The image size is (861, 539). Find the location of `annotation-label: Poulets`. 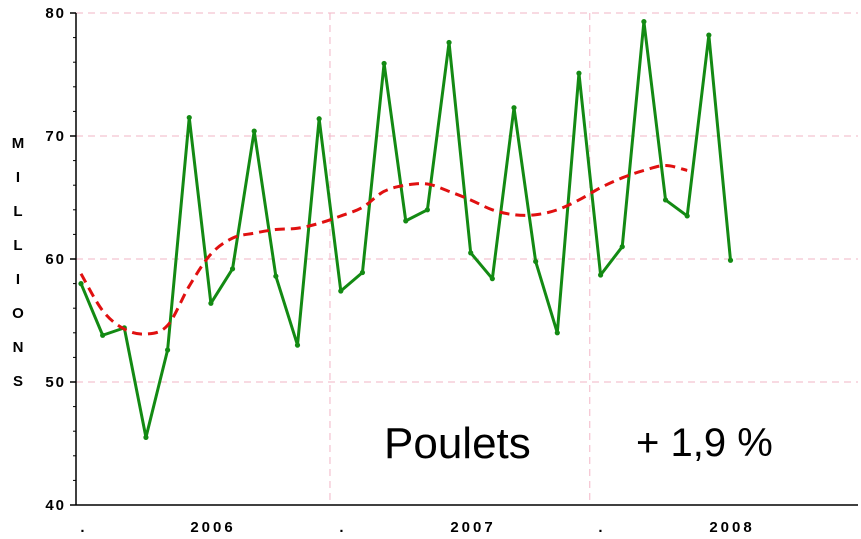

annotation-label: Poulets is located at coordinates (457, 443).